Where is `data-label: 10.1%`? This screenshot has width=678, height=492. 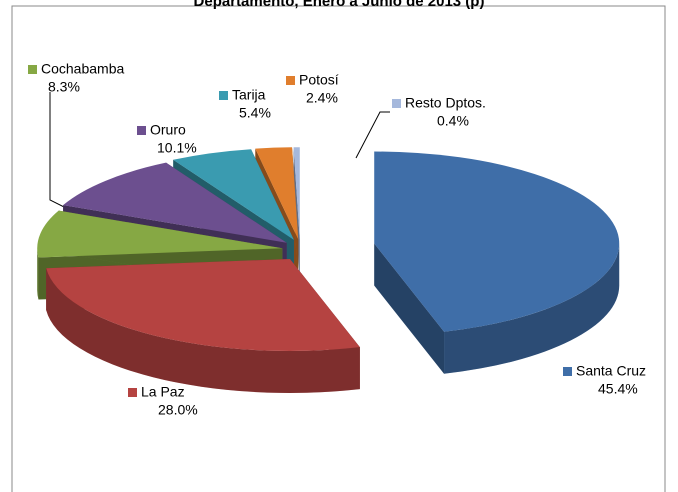 data-label: 10.1% is located at coordinates (177, 148).